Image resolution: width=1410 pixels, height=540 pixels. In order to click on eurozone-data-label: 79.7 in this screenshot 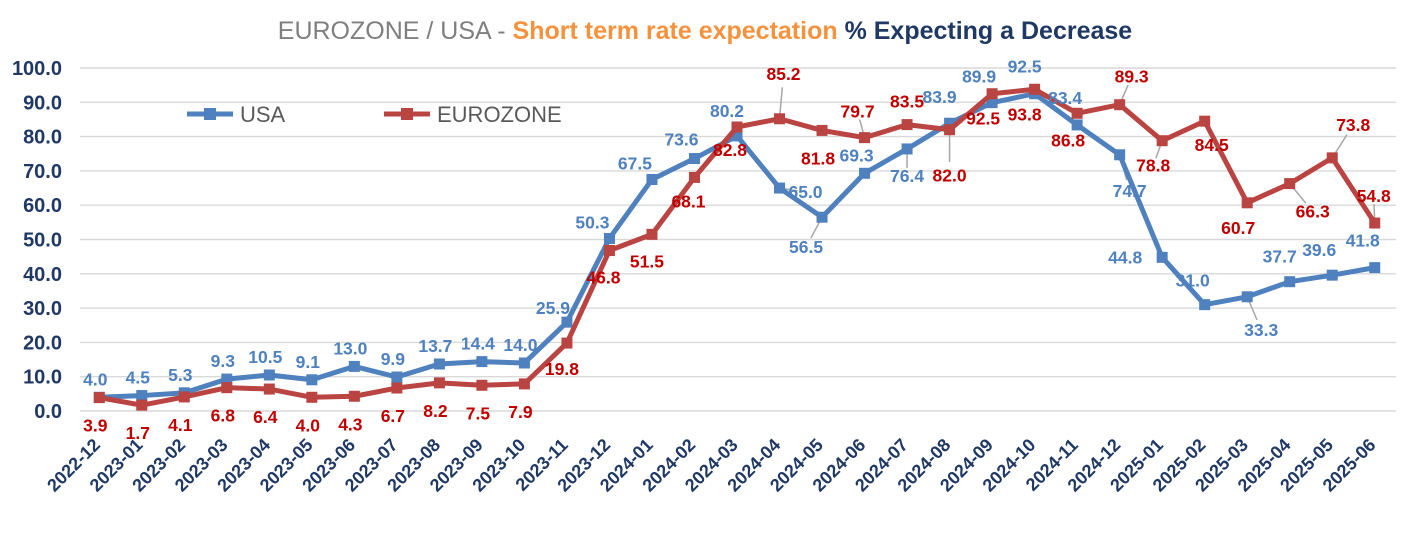, I will do `click(858, 112)`.